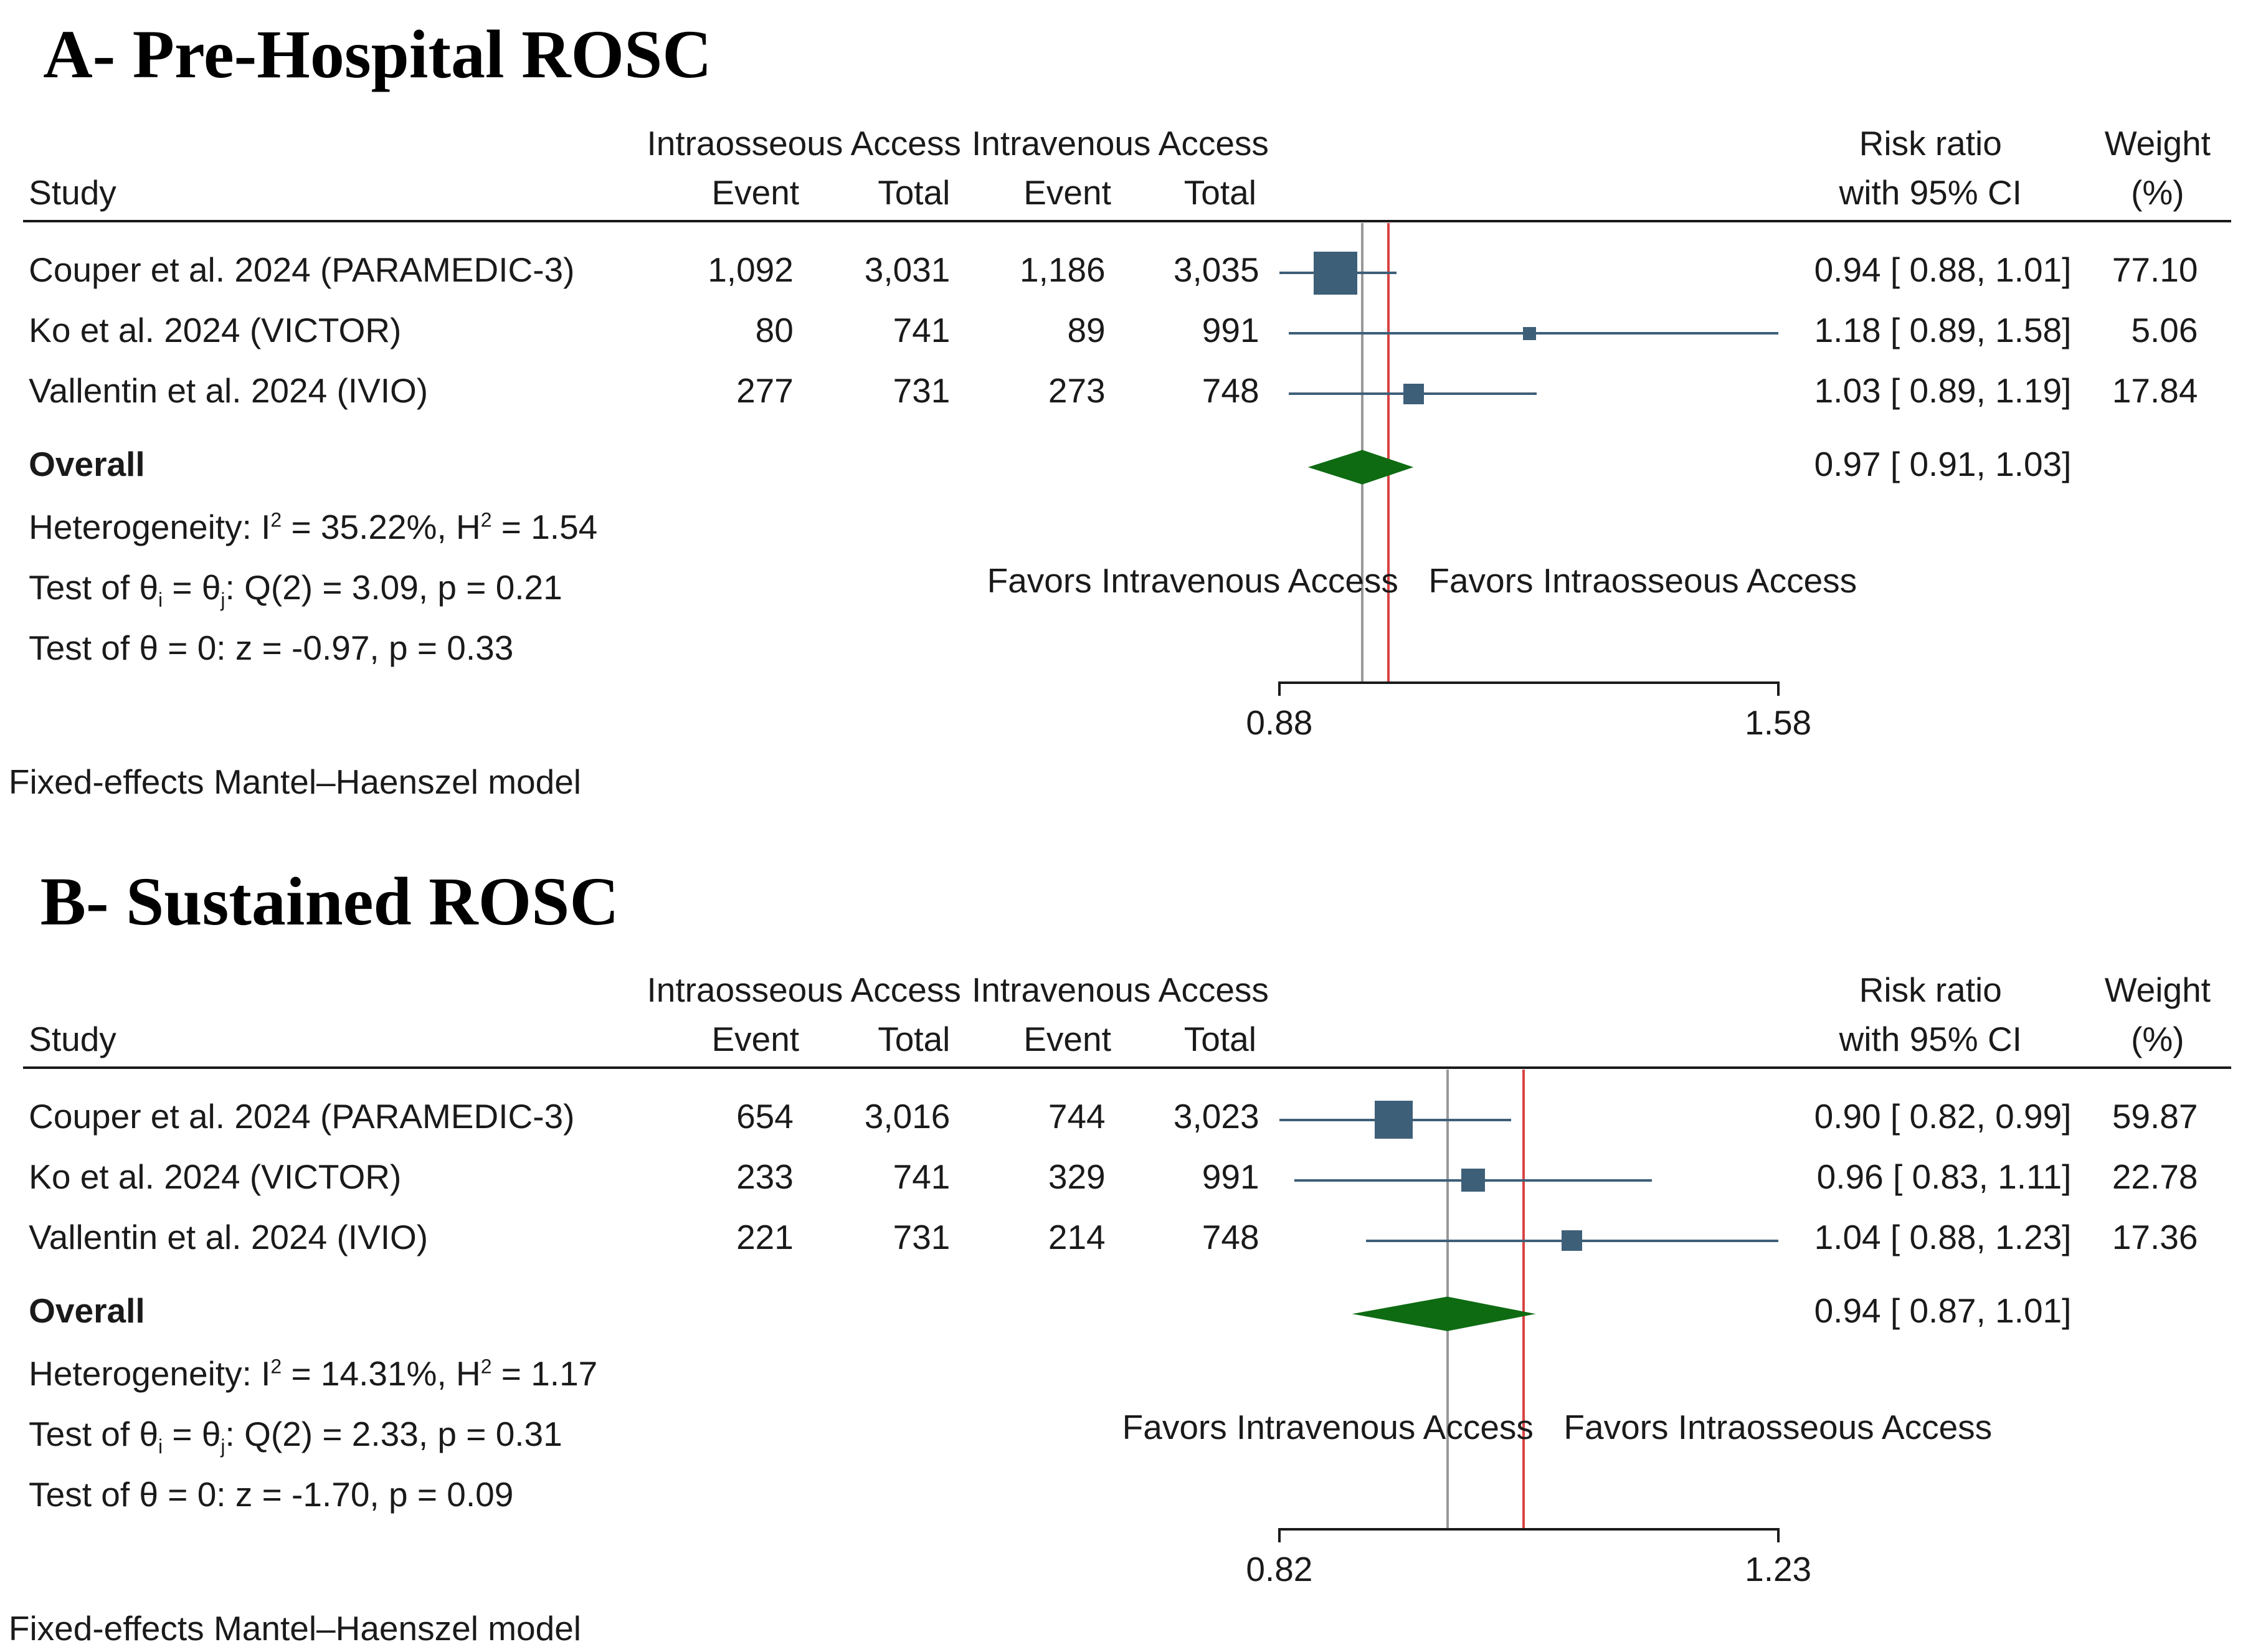  I want to click on event1-value: 1,092, so click(751, 270).